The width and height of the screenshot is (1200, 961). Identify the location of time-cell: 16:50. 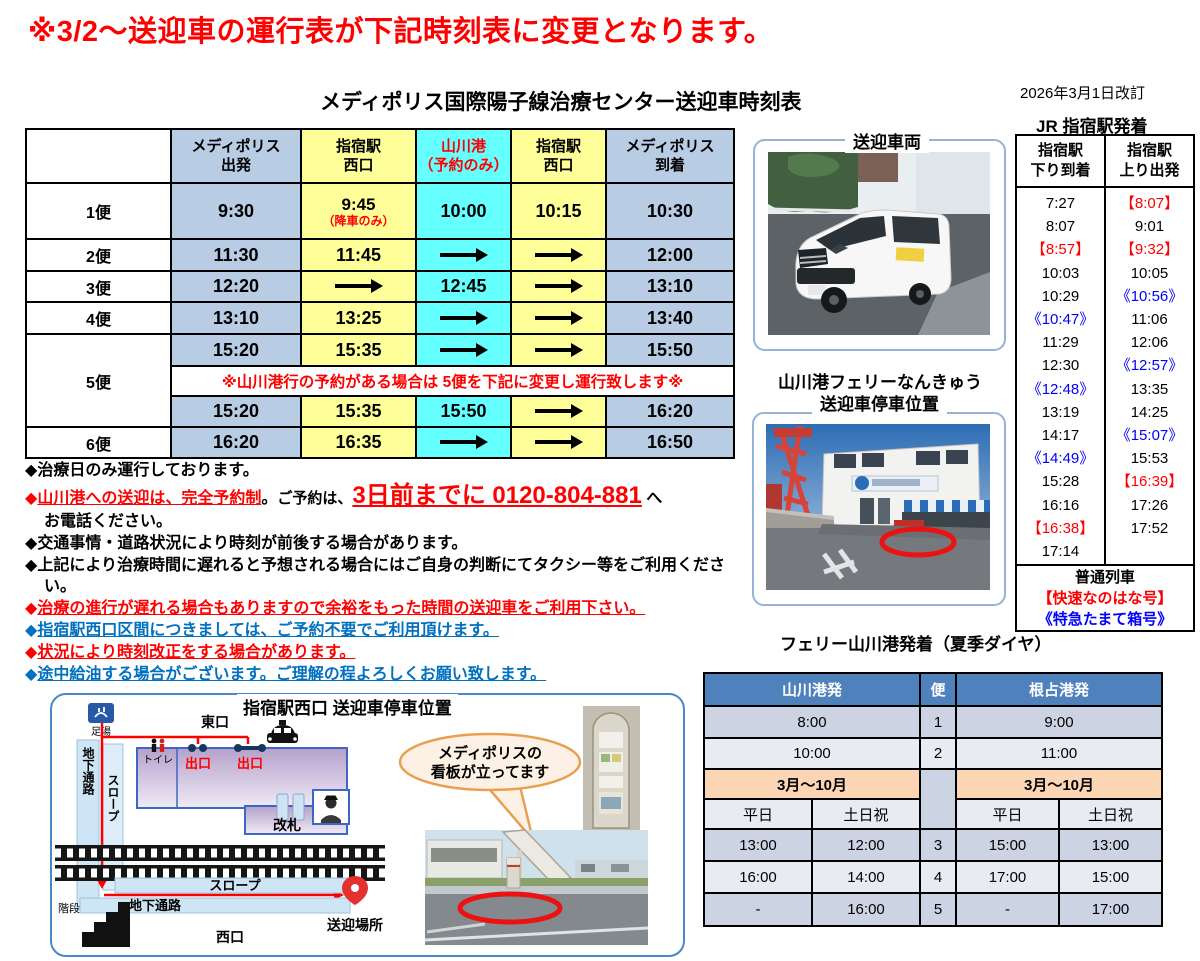
(670, 442).